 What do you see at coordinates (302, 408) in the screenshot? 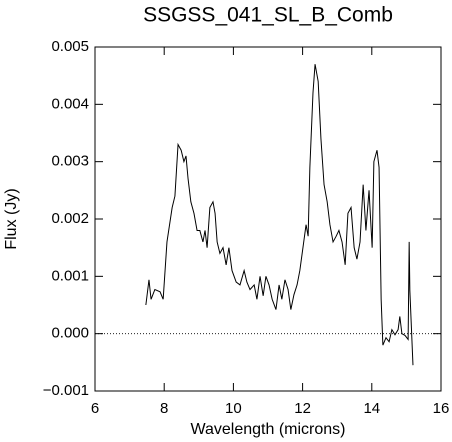
I see `x-tick-label: 12` at bounding box center [302, 408].